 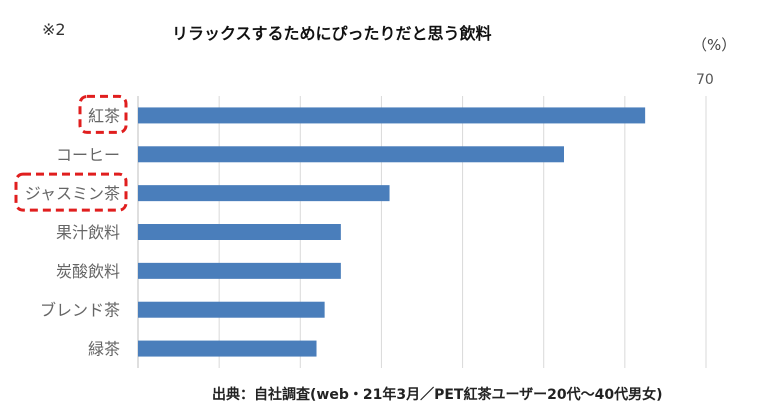 What do you see at coordinates (88, 232) in the screenshot?
I see `category-label-3: 果汁飲料` at bounding box center [88, 232].